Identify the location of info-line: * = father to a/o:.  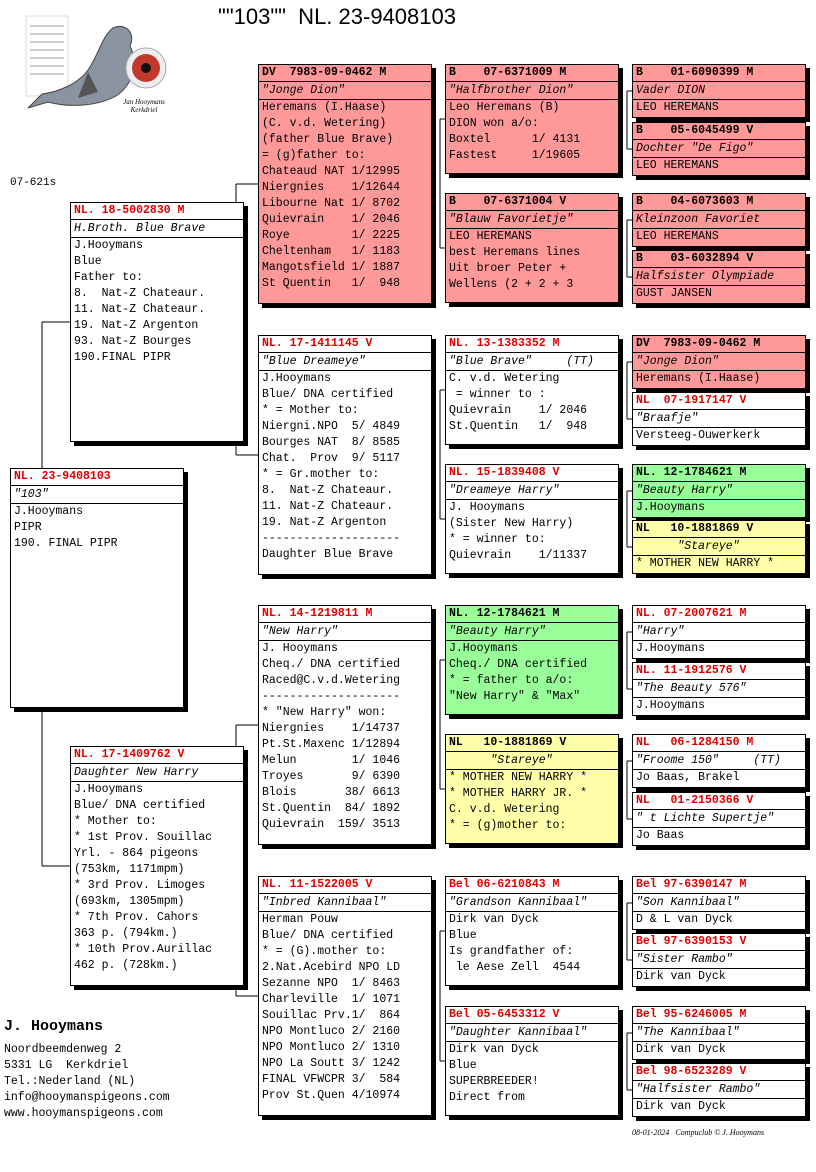
(511, 680).